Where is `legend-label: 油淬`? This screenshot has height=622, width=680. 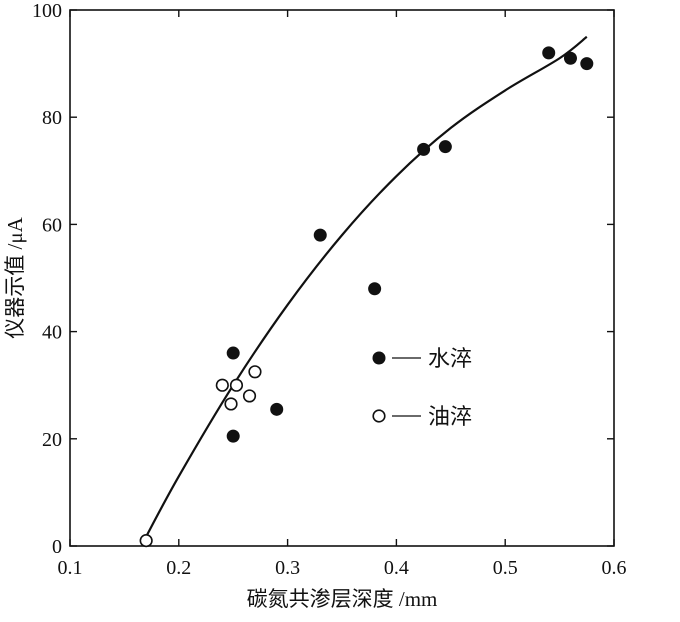 legend-label: 油淬 is located at coordinates (450, 416).